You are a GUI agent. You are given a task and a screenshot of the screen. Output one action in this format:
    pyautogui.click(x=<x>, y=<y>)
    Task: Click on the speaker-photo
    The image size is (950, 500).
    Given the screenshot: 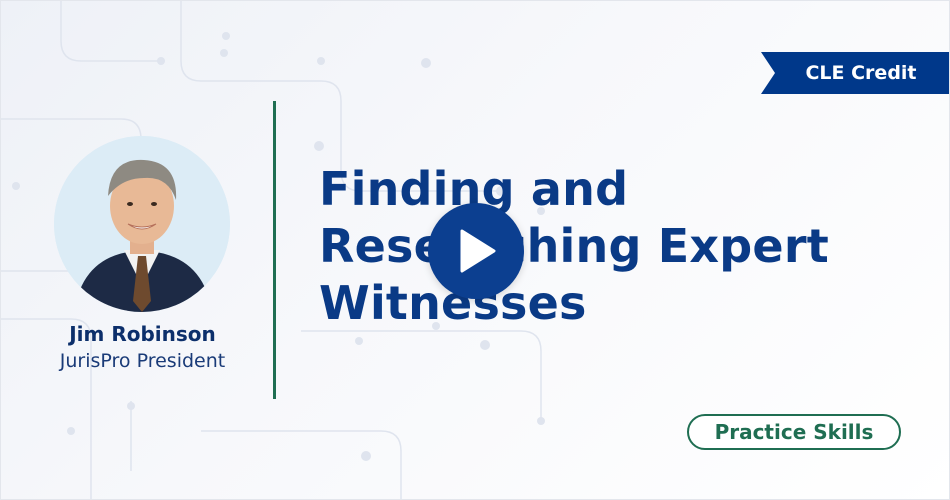 What is the action you would take?
    pyautogui.click(x=142, y=224)
    